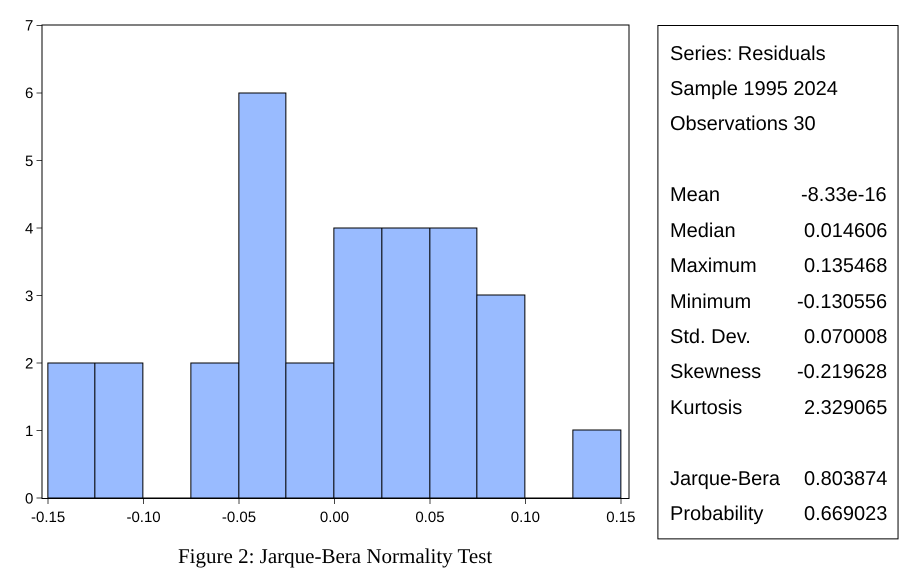 This screenshot has width=907, height=577. I want to click on text: -0.130556, so click(842, 302).